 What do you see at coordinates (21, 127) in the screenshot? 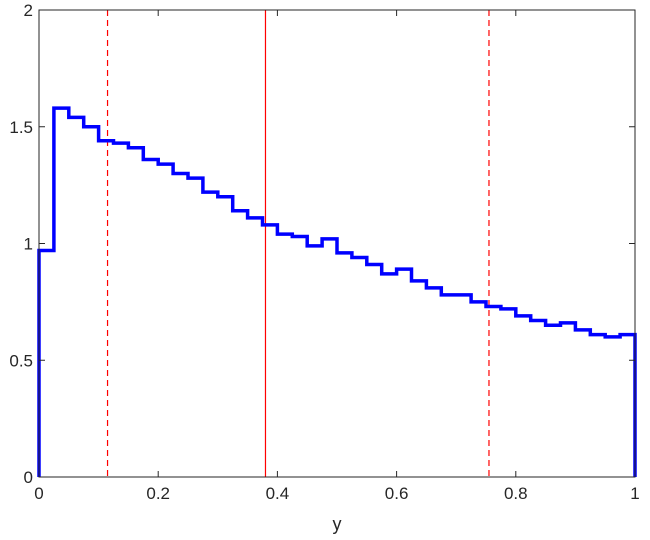
I see `y-tick-label: 1.5` at bounding box center [21, 127].